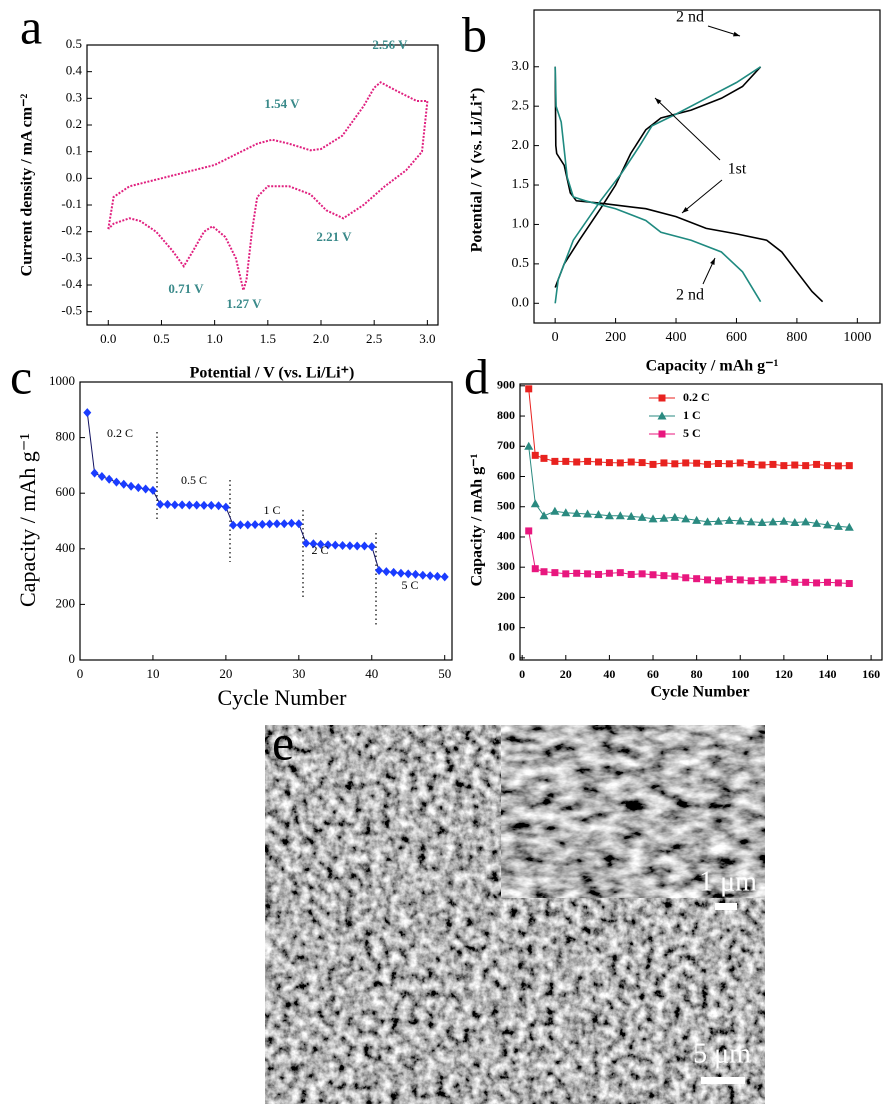 The image size is (885, 1104). Describe the element at coordinates (66, 547) in the screenshot. I see `y-tick-label: 400` at that location.